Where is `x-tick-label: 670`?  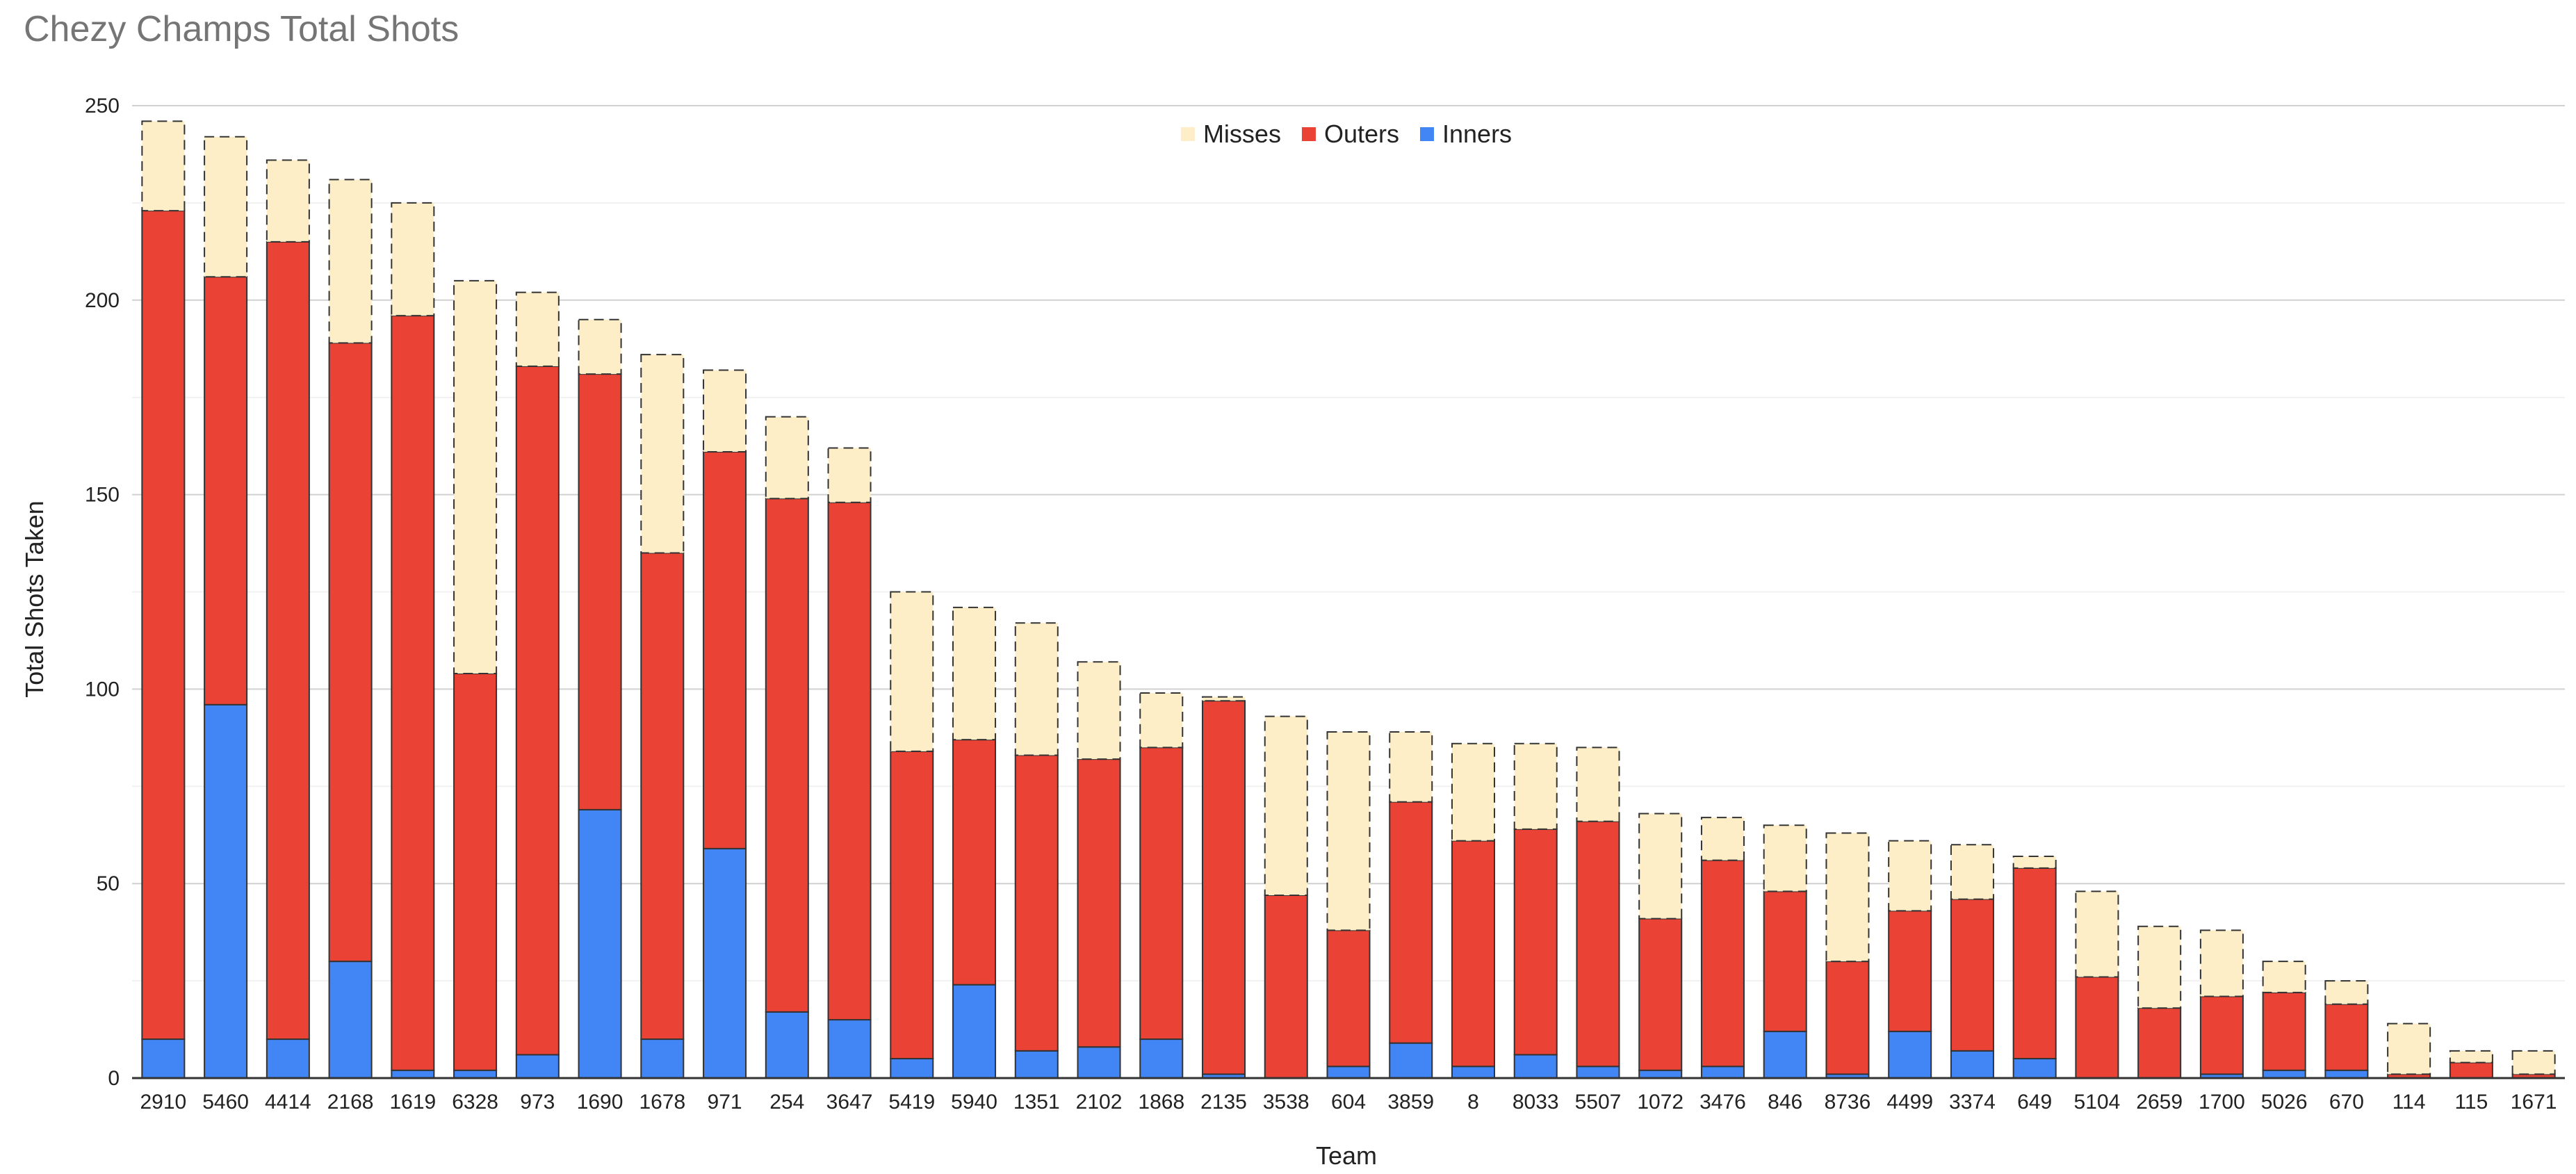 x-tick-label: 670 is located at coordinates (2346, 1102).